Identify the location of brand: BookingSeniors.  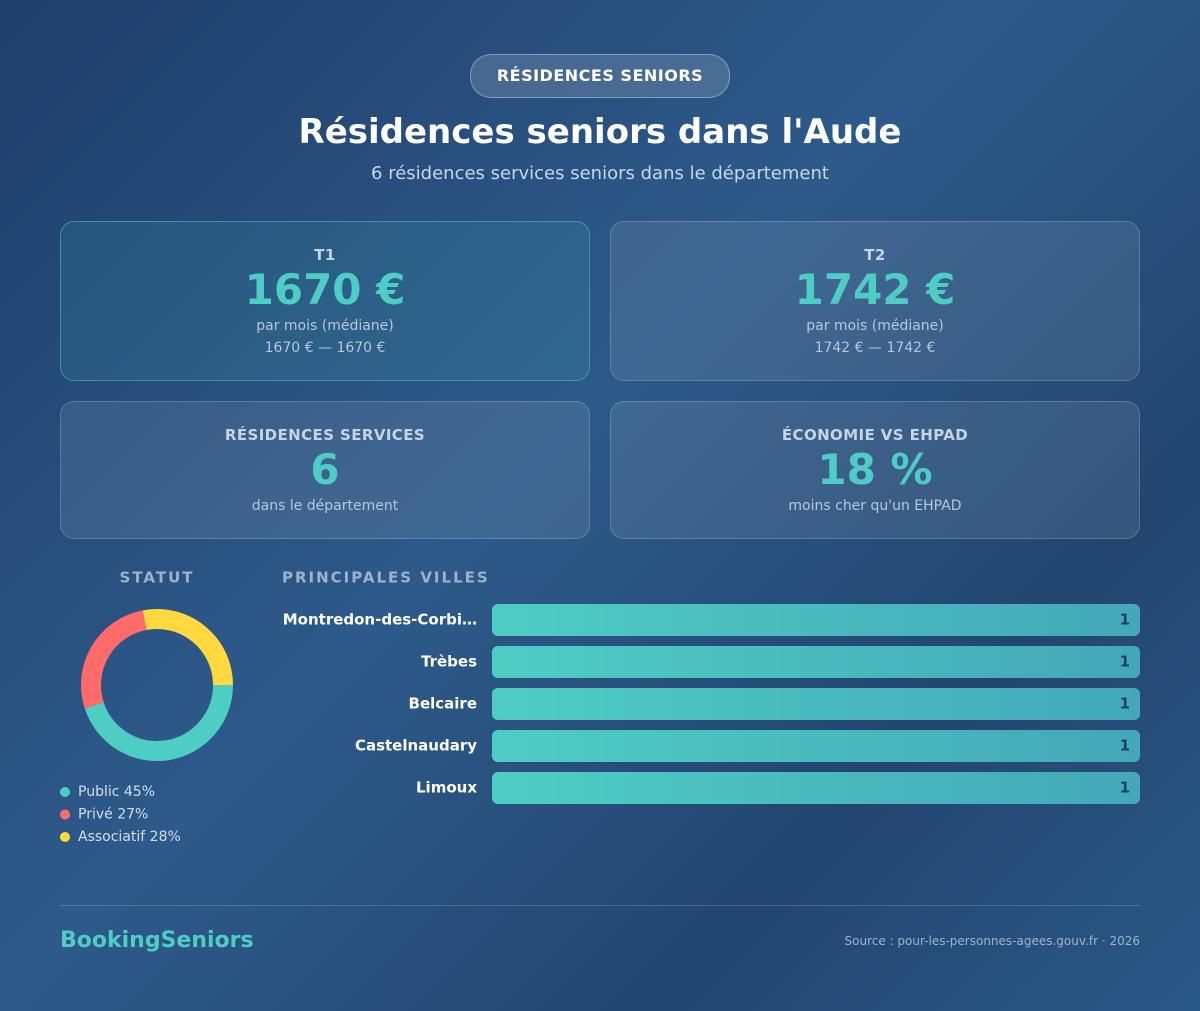
(157, 940).